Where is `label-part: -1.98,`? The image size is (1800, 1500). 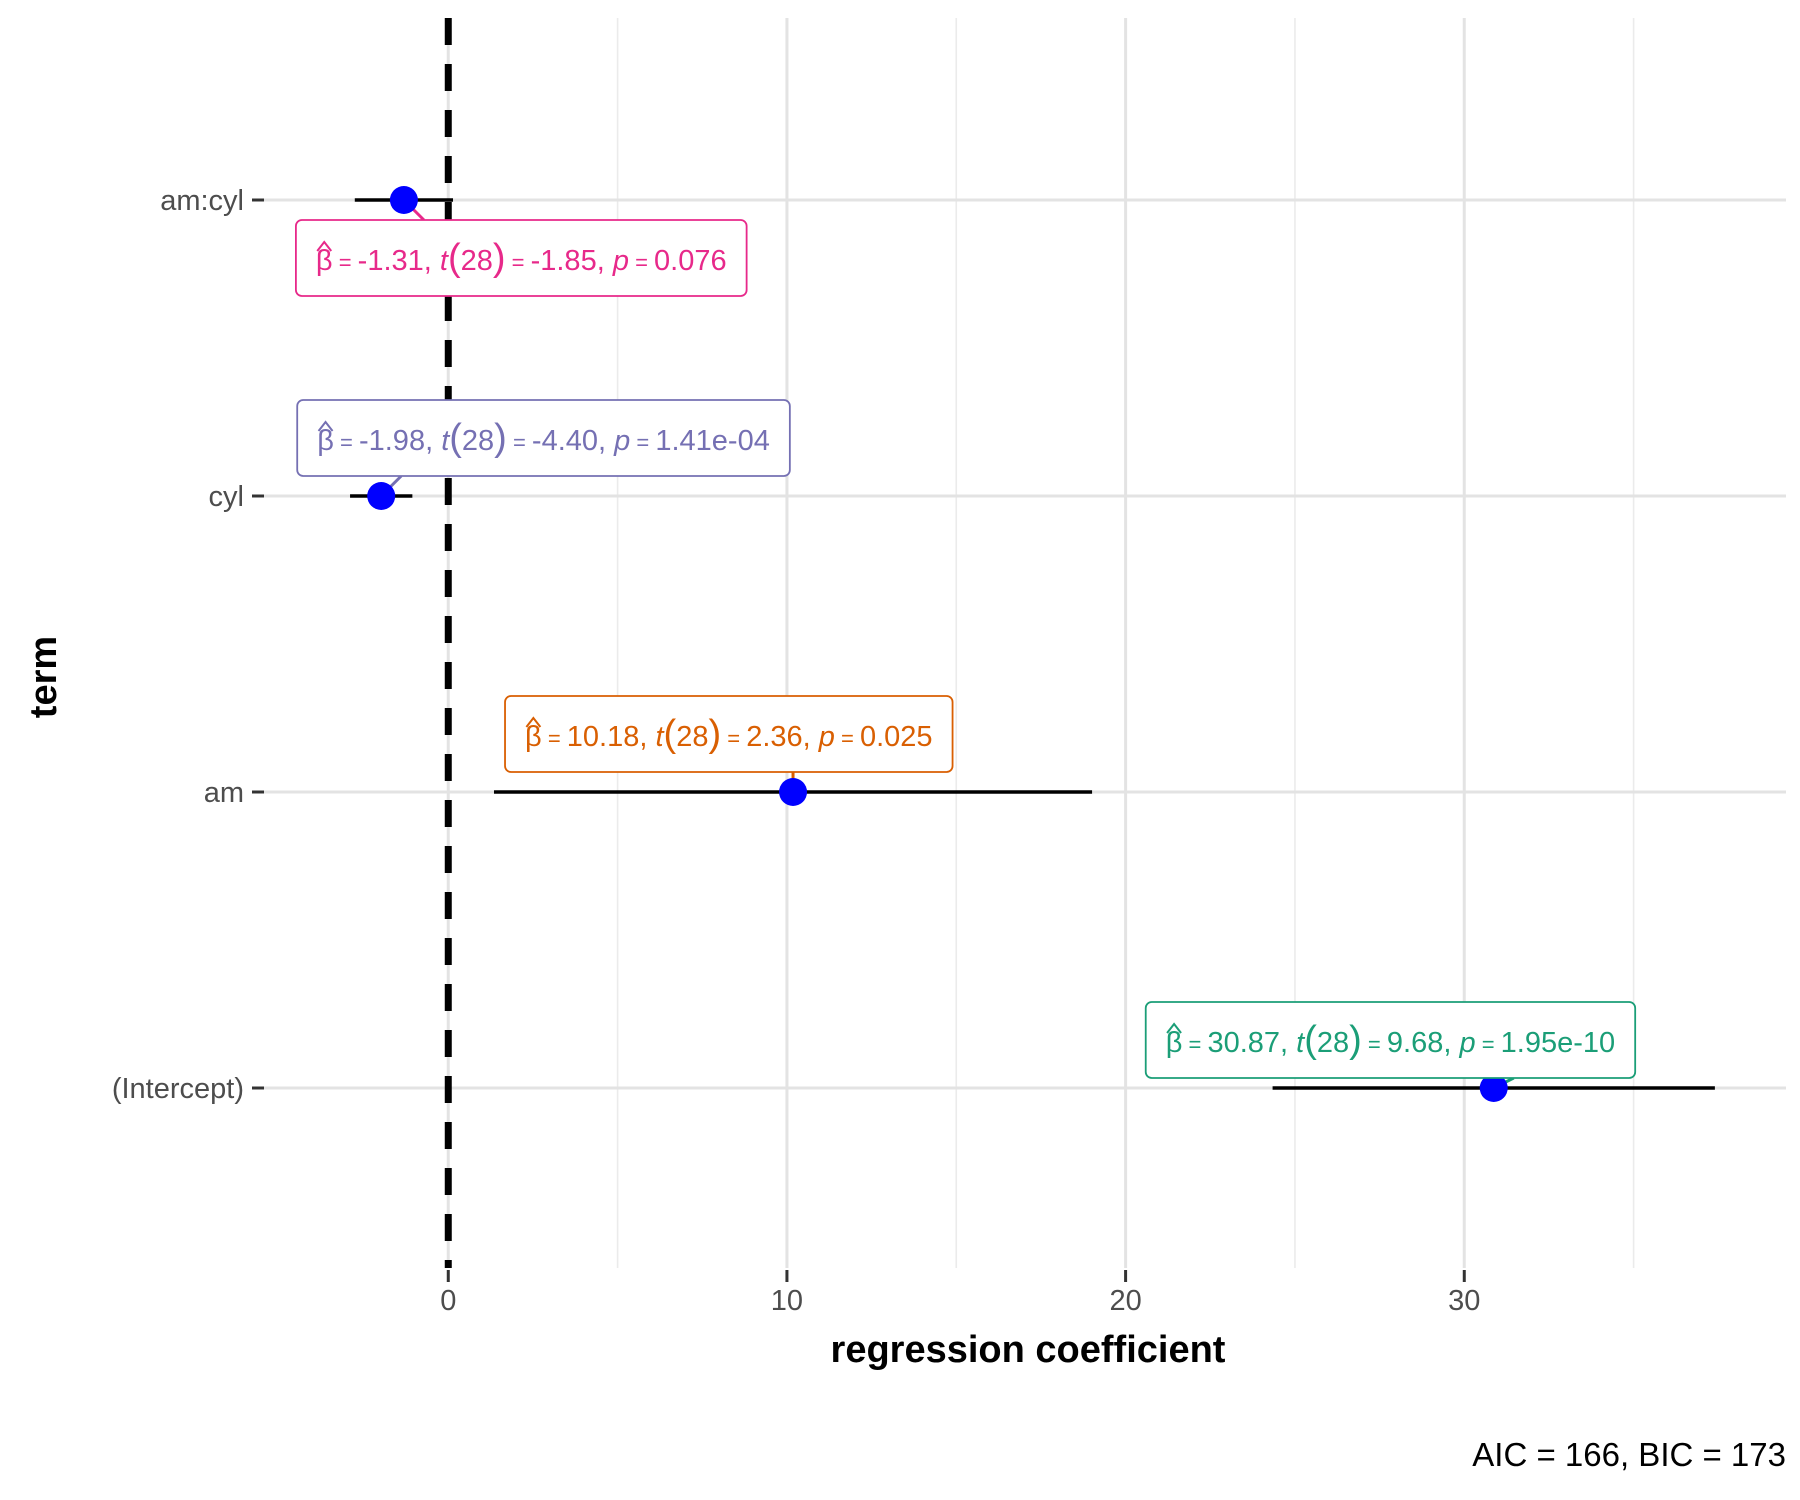
label-part: -1.98, is located at coordinates (400, 441).